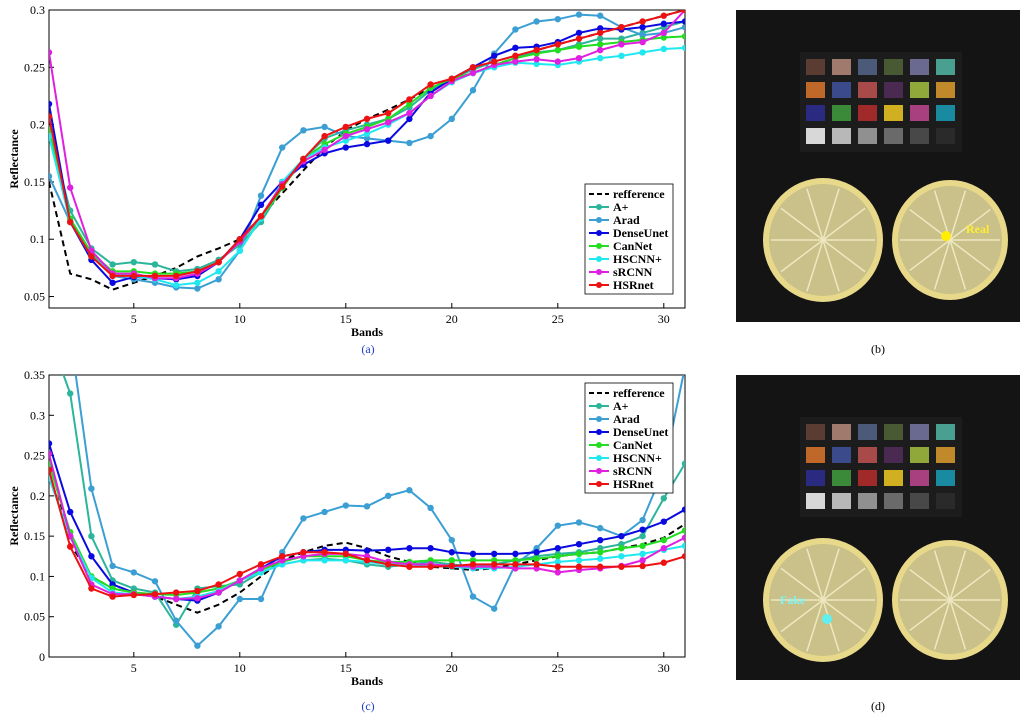  Describe the element at coordinates (633, 471) in the screenshot. I see `legend-label: sRCNN` at that location.